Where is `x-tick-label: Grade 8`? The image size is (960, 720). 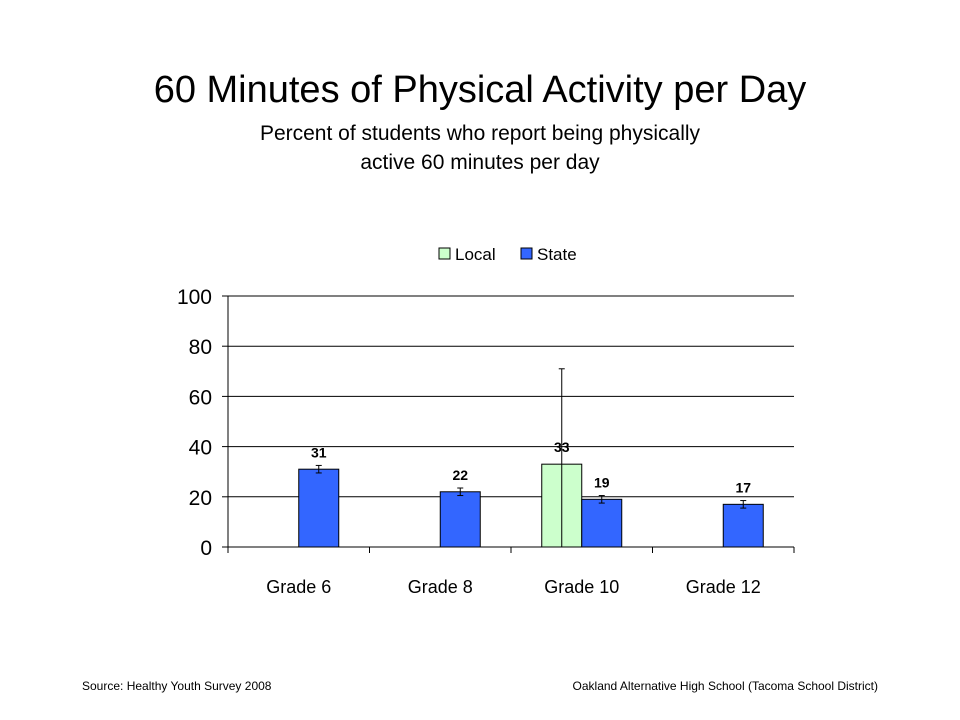
x-tick-label: Grade 8 is located at coordinates (440, 587).